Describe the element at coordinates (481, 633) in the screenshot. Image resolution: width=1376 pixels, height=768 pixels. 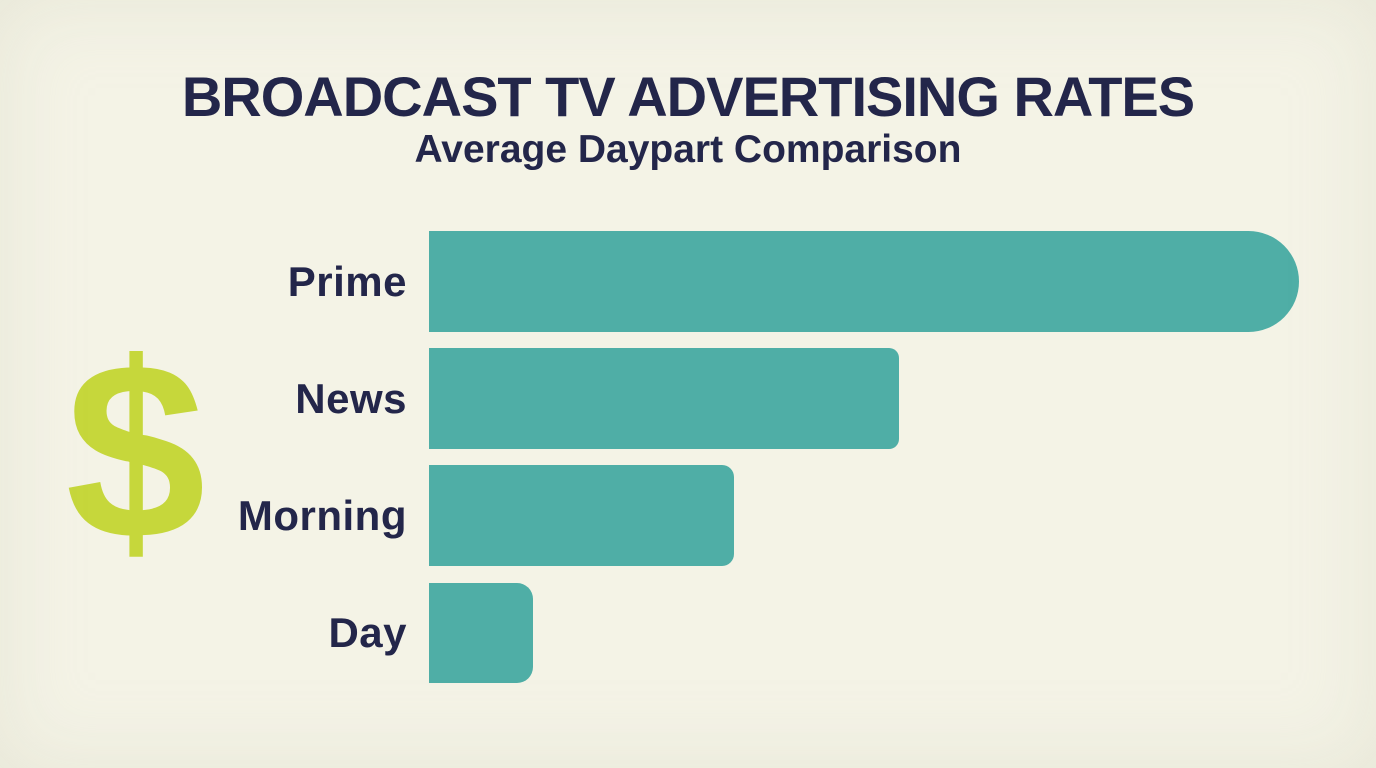
I see `bar-day` at that location.